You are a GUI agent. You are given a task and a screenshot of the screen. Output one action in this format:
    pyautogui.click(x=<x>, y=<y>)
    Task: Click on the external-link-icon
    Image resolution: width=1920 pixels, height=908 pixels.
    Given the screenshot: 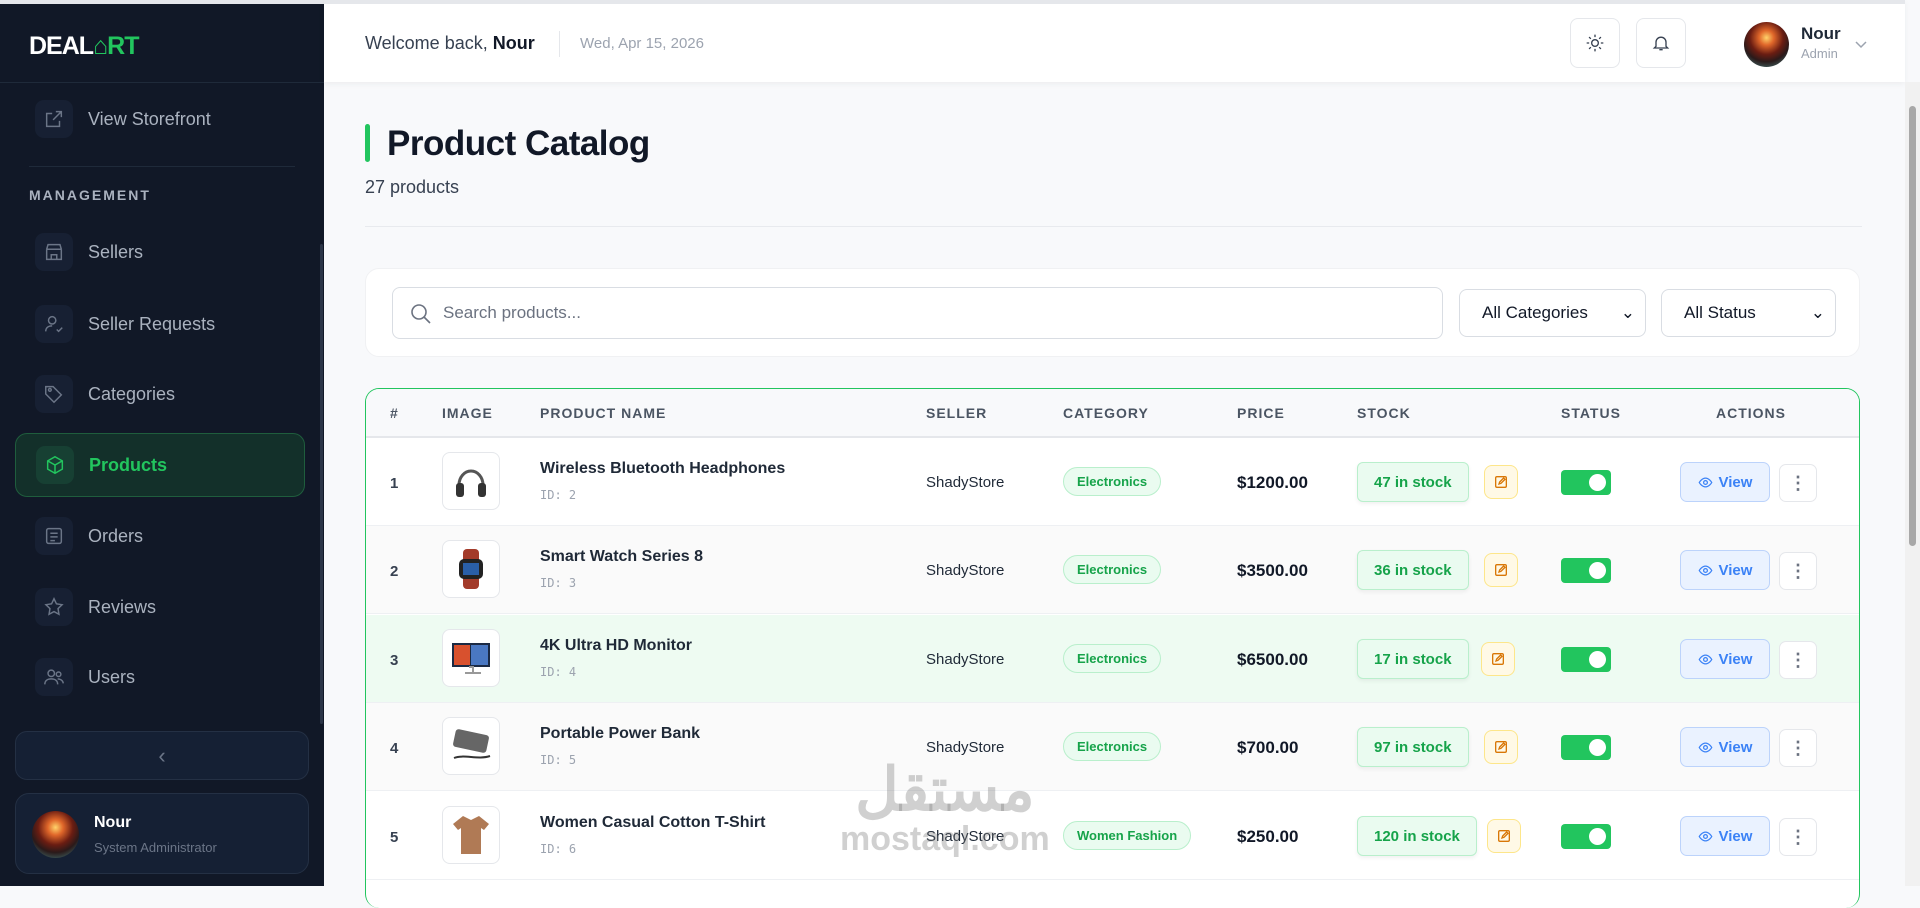 What is the action you would take?
    pyautogui.click(x=54, y=119)
    